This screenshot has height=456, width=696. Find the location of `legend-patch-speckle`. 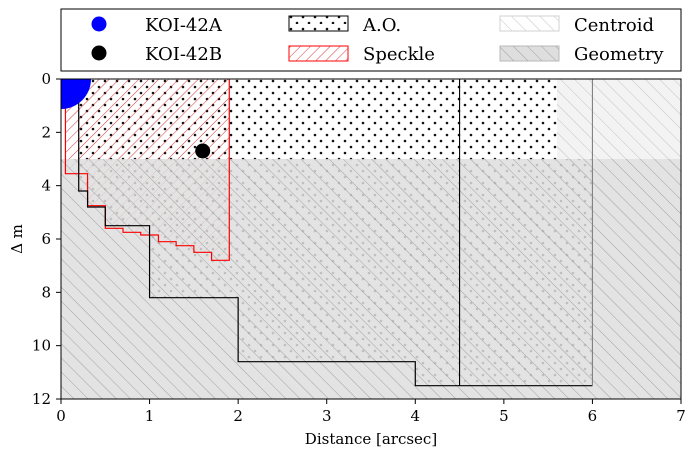

legend-patch-speckle is located at coordinates (318, 53).